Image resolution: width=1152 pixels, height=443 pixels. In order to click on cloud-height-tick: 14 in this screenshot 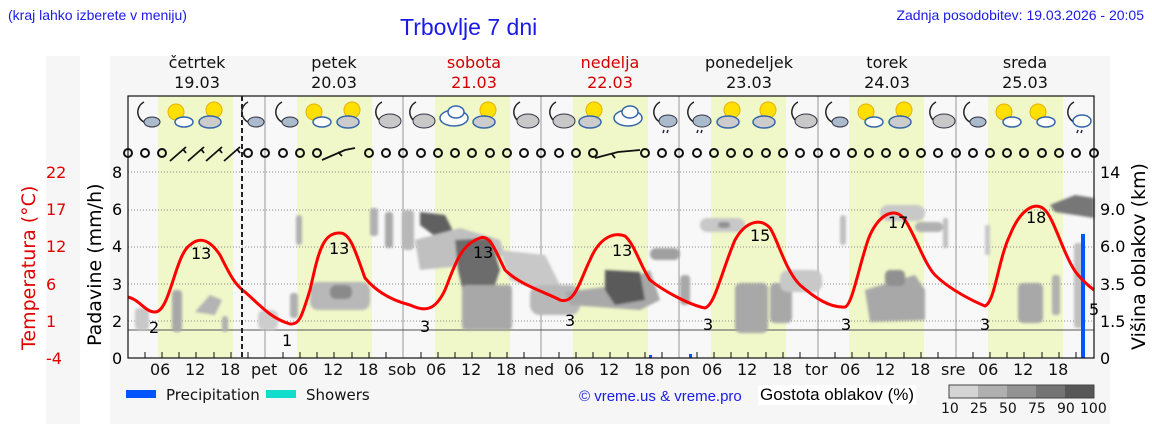, I will do `click(1110, 172)`.